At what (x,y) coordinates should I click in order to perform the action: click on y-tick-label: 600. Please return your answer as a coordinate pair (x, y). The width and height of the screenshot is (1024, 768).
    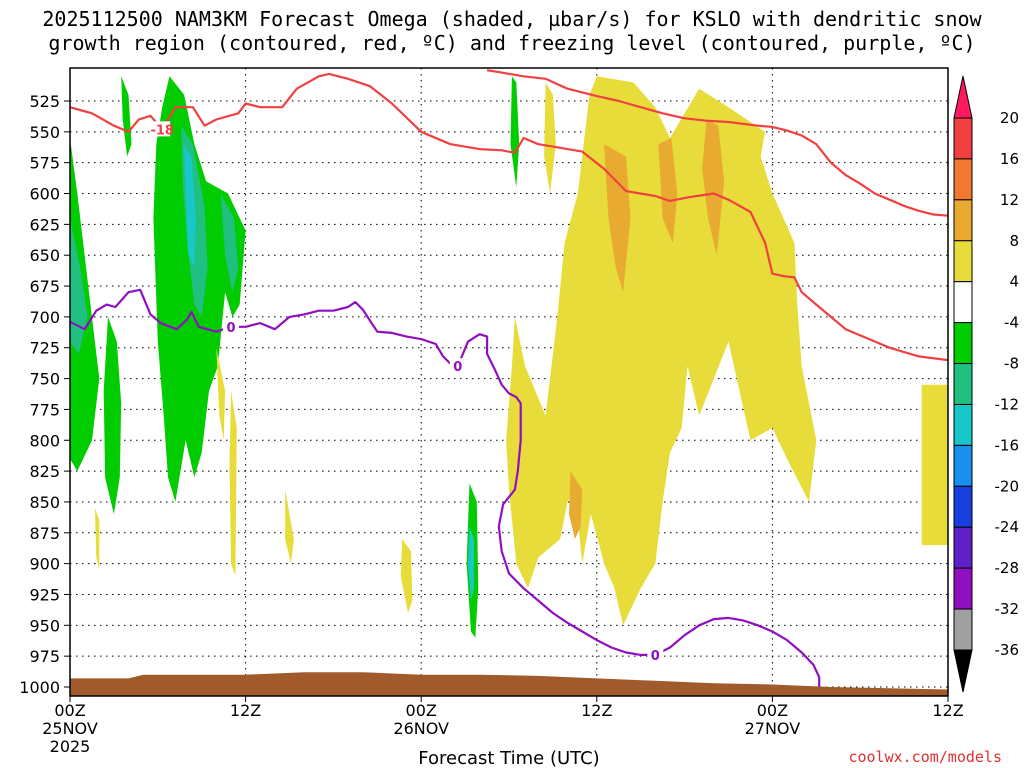
    Looking at the image, I should click on (44, 194).